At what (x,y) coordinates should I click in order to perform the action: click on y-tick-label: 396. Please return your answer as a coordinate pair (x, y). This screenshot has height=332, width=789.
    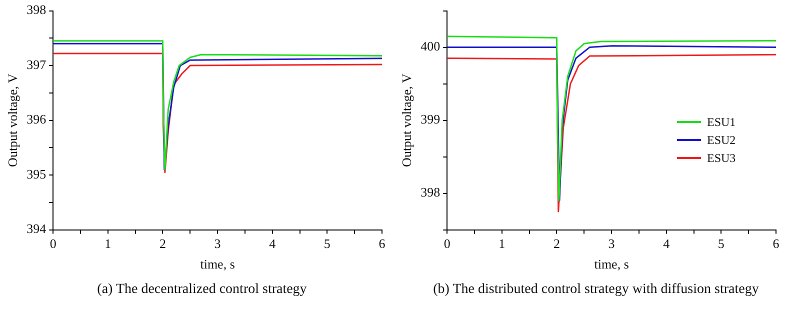
    Looking at the image, I should click on (36, 119).